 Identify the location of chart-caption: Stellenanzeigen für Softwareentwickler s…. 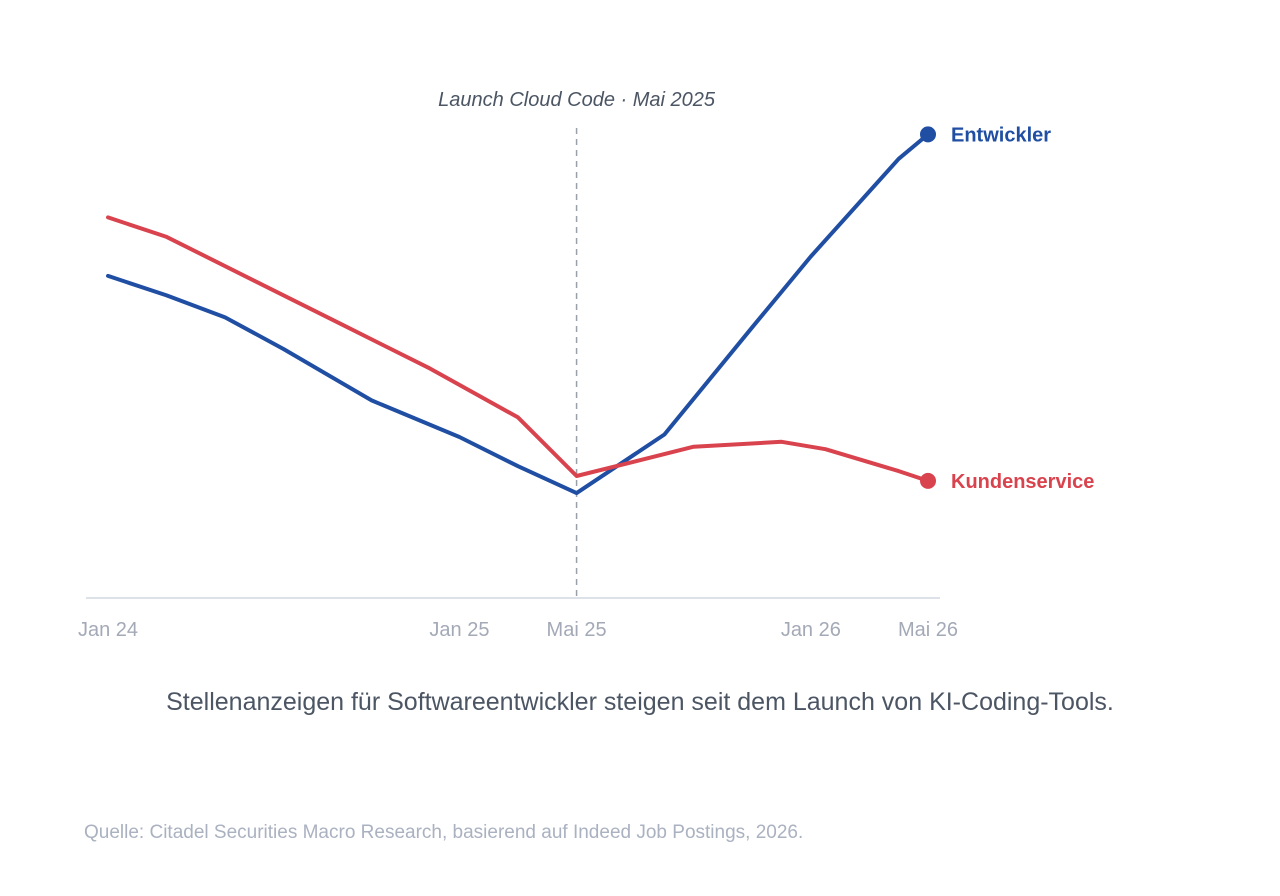
(640, 702).